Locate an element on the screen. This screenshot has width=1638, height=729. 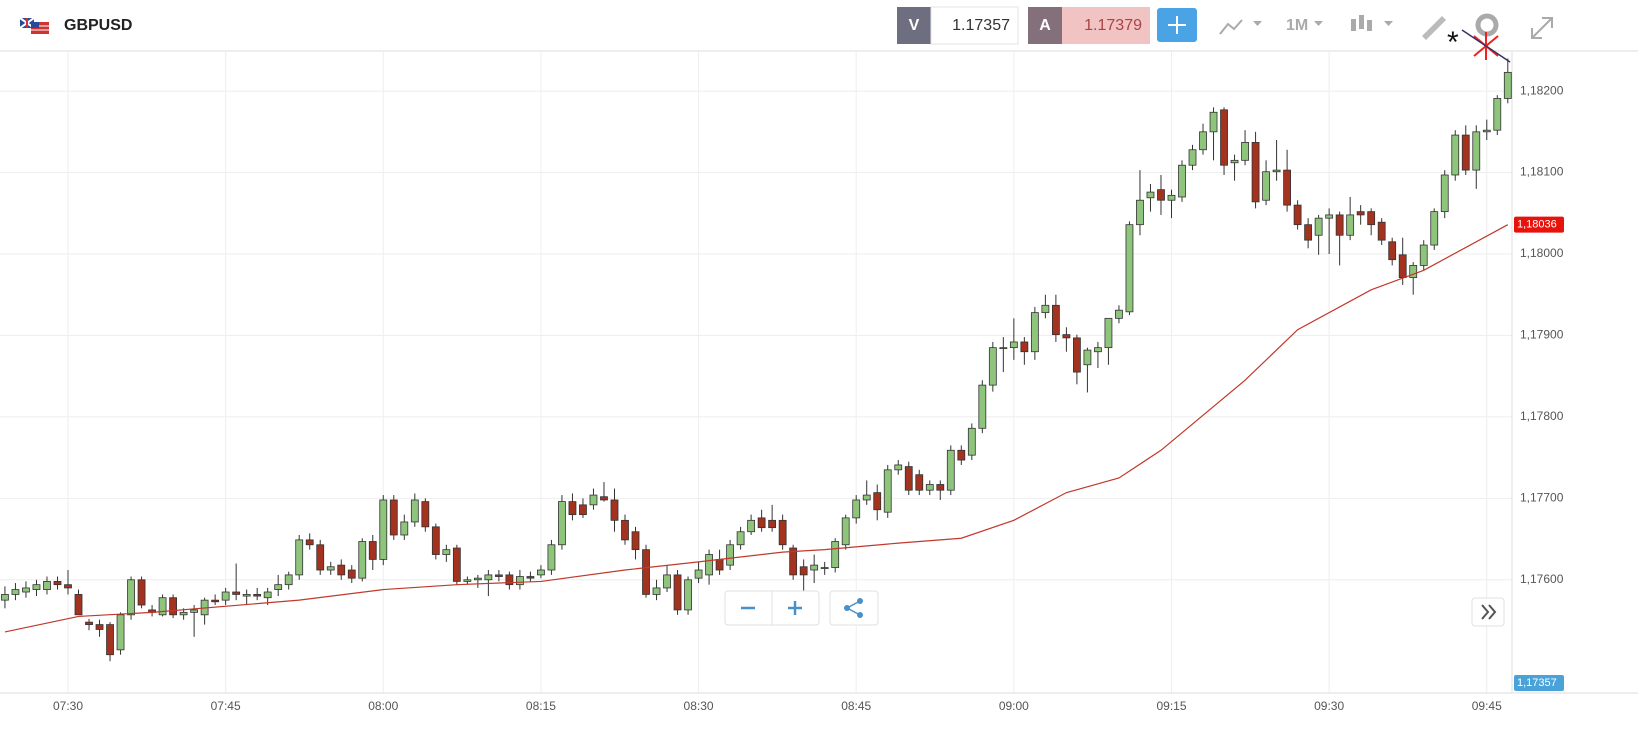
x-tick-label: 08:30 is located at coordinates (699, 706).